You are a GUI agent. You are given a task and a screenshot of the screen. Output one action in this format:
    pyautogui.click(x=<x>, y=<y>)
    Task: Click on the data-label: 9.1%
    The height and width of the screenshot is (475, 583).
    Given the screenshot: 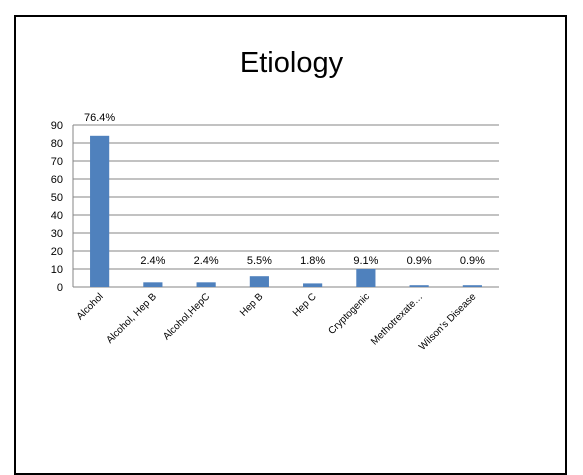 What is the action you would take?
    pyautogui.click(x=365, y=261)
    